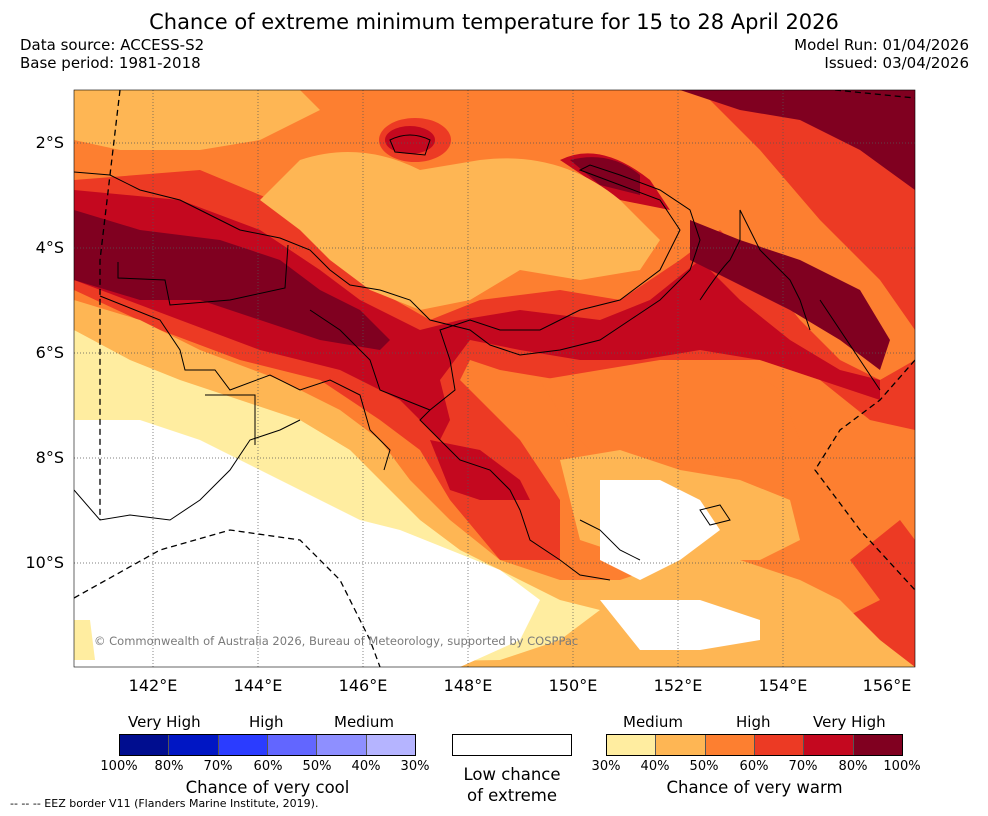 Image resolution: width=988 pixels, height=816 pixels. Describe the element at coordinates (317, 766) in the screenshot. I see `cool-pct-label: 50%` at that location.